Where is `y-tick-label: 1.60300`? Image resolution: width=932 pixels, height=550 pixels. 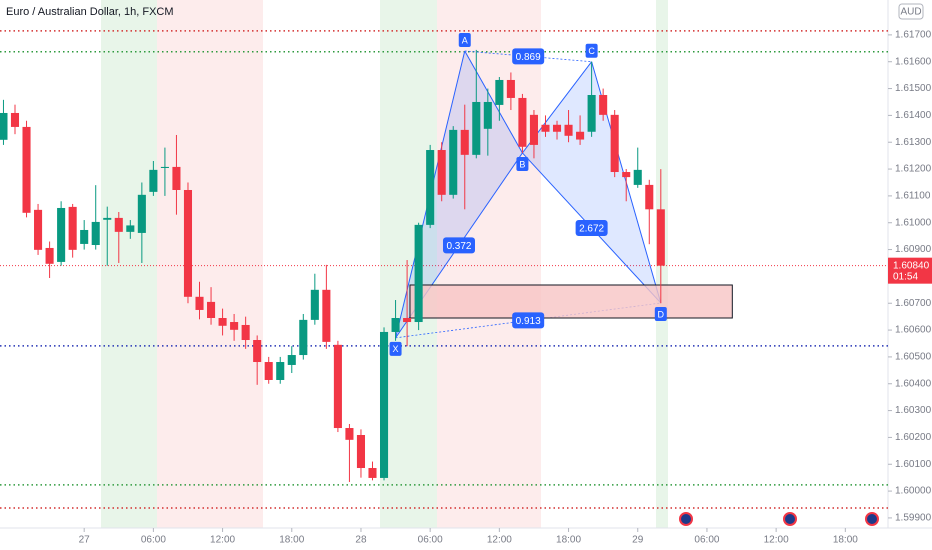 y-tick-label: 1.60300 is located at coordinates (913, 410).